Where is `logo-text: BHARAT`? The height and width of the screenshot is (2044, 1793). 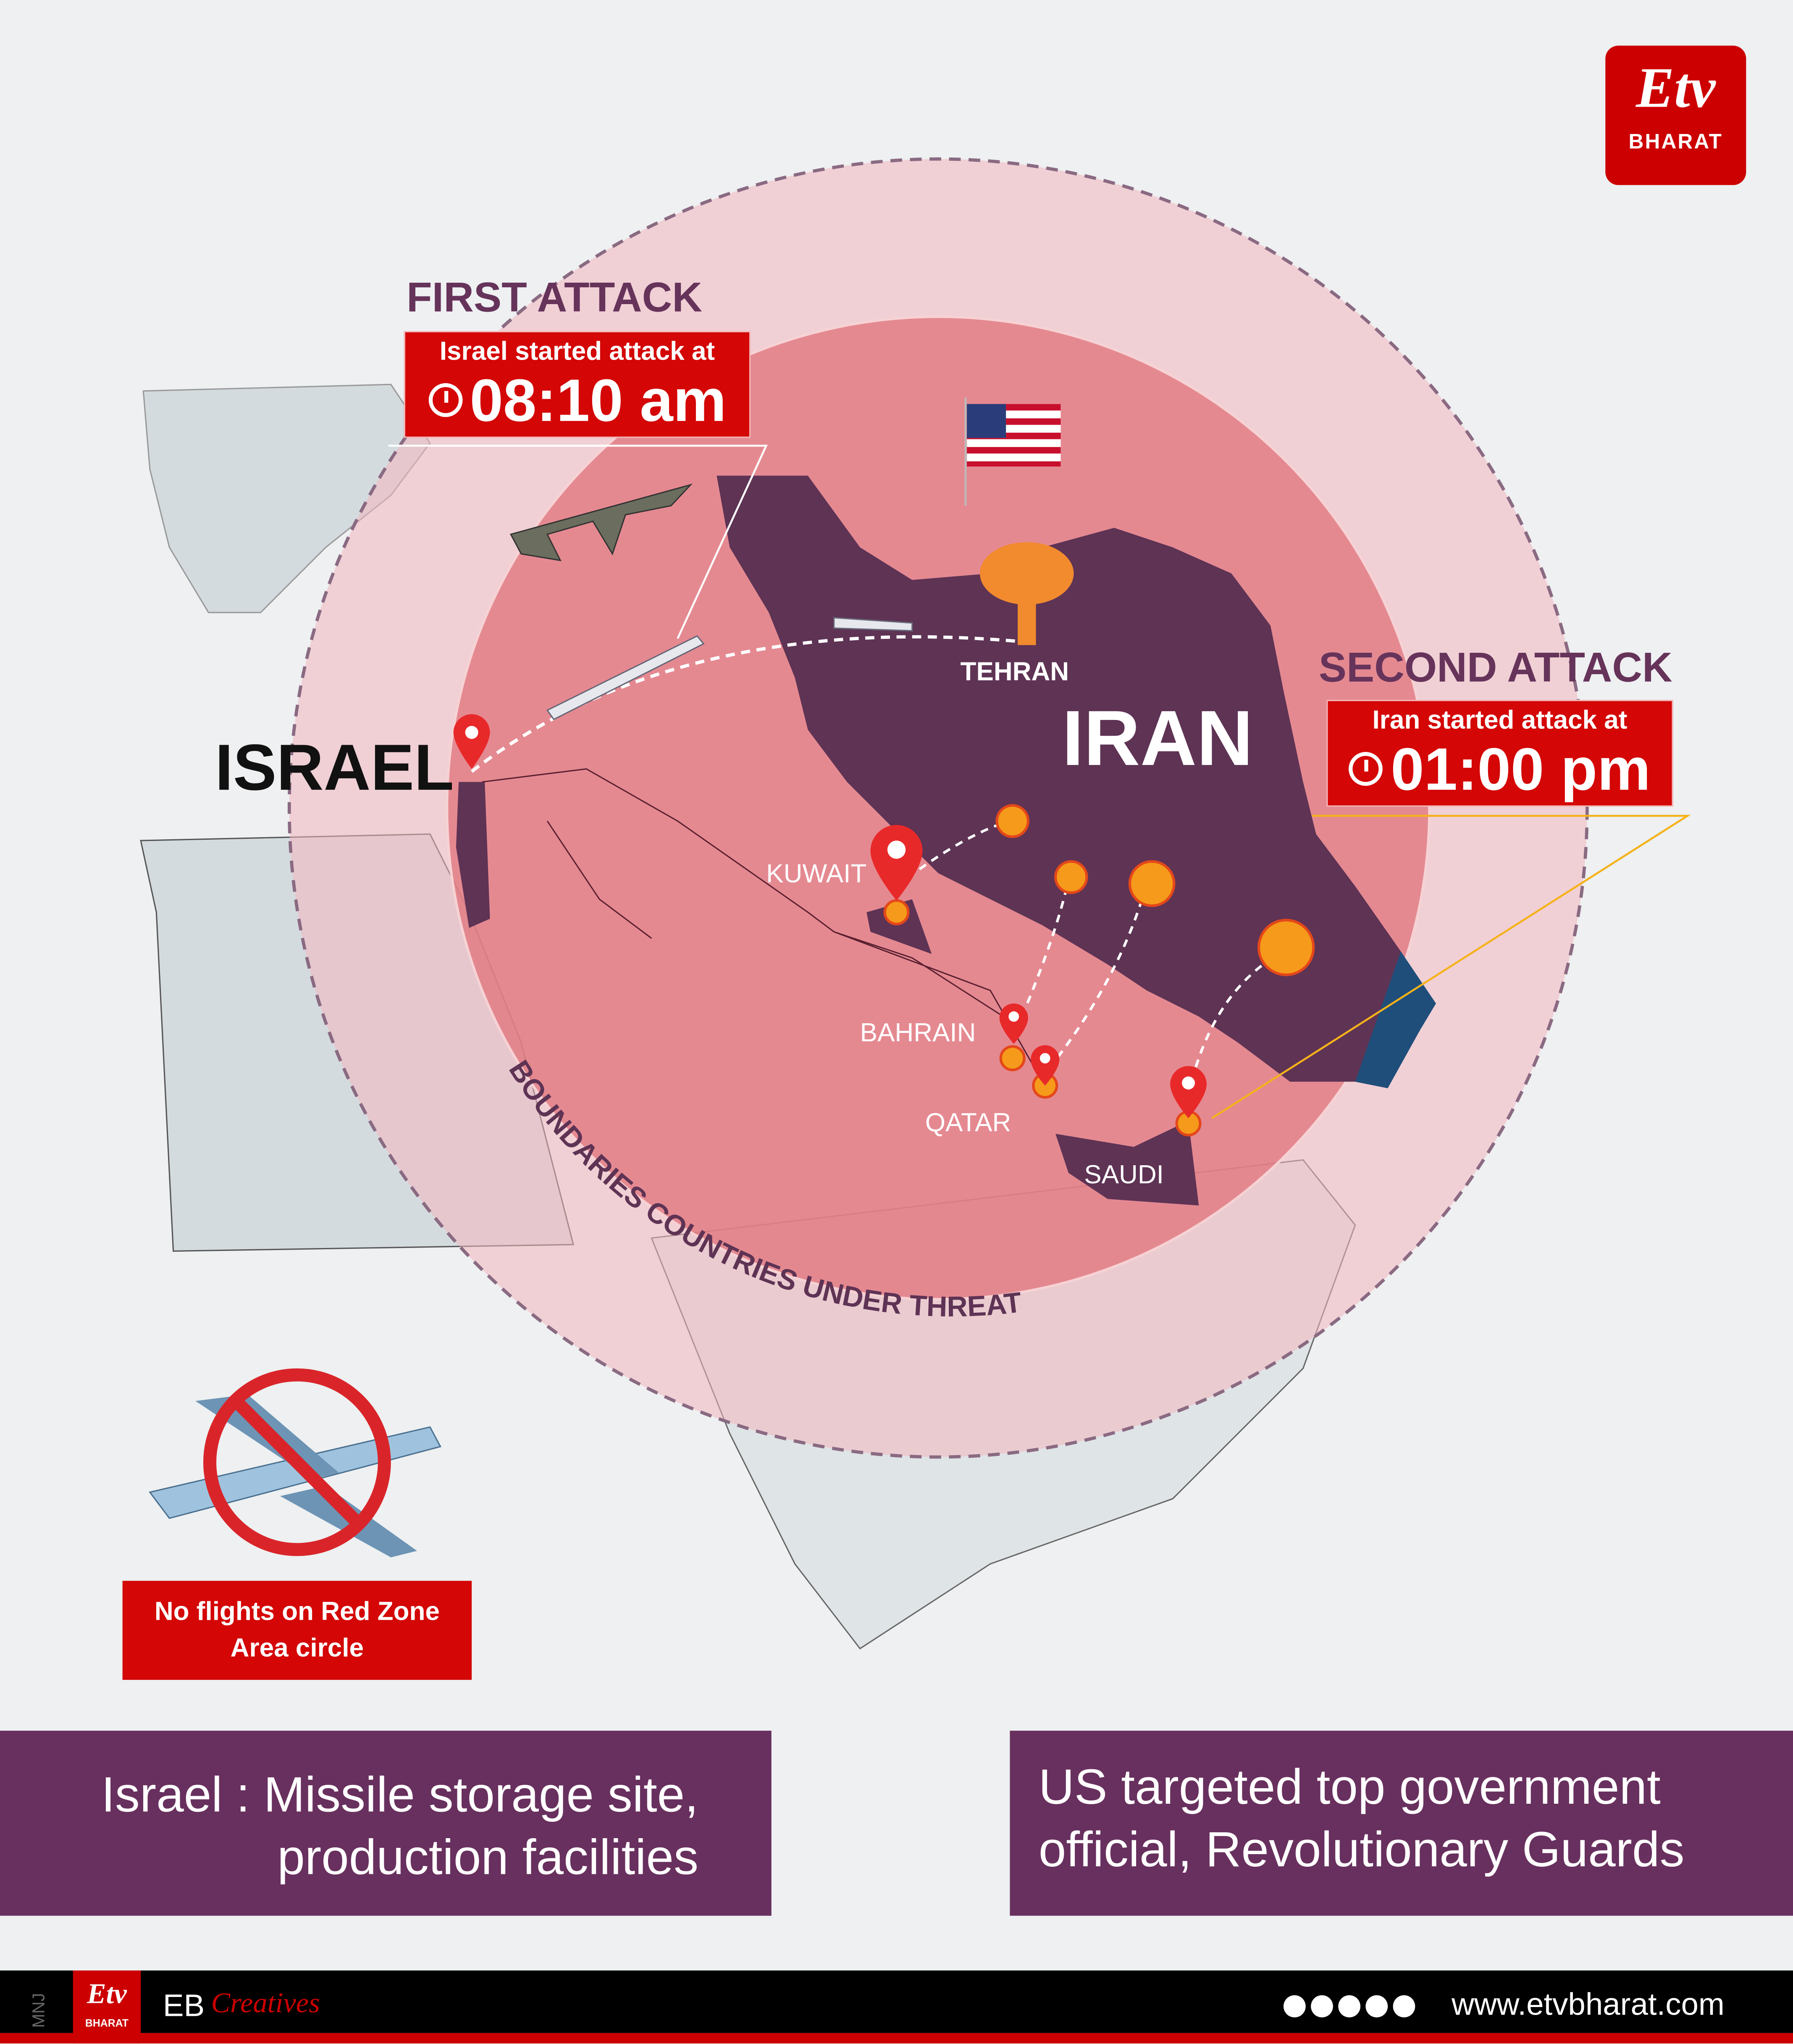
logo-text: BHARAT is located at coordinates (1675, 142).